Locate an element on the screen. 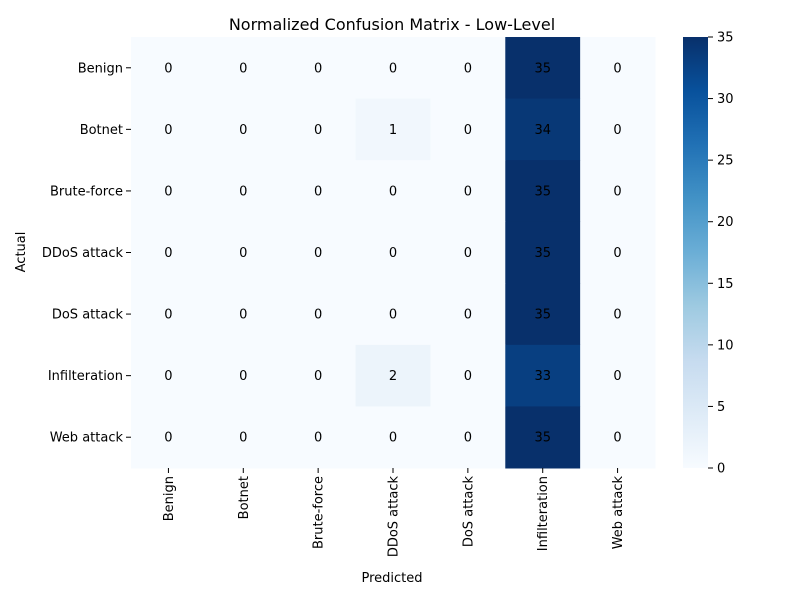  colorbar-tick-label: 15 is located at coordinates (725, 284).